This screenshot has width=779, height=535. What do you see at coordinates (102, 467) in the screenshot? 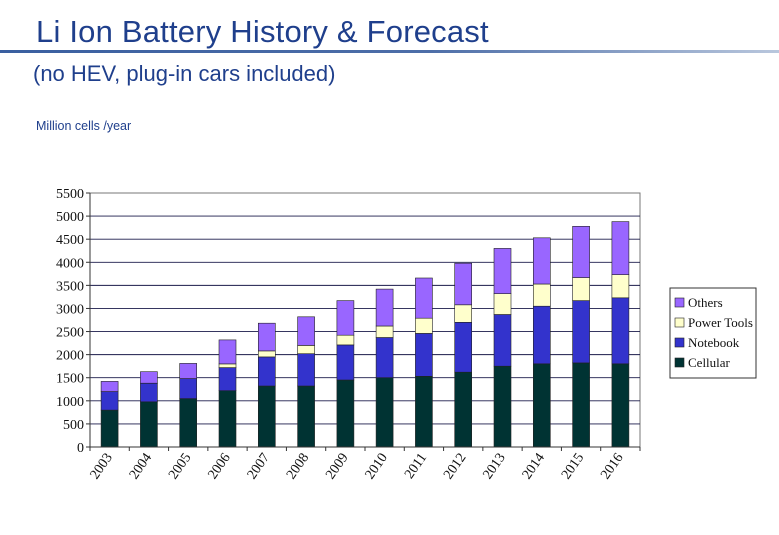
I see `x-tick-label: 2003` at bounding box center [102, 467].